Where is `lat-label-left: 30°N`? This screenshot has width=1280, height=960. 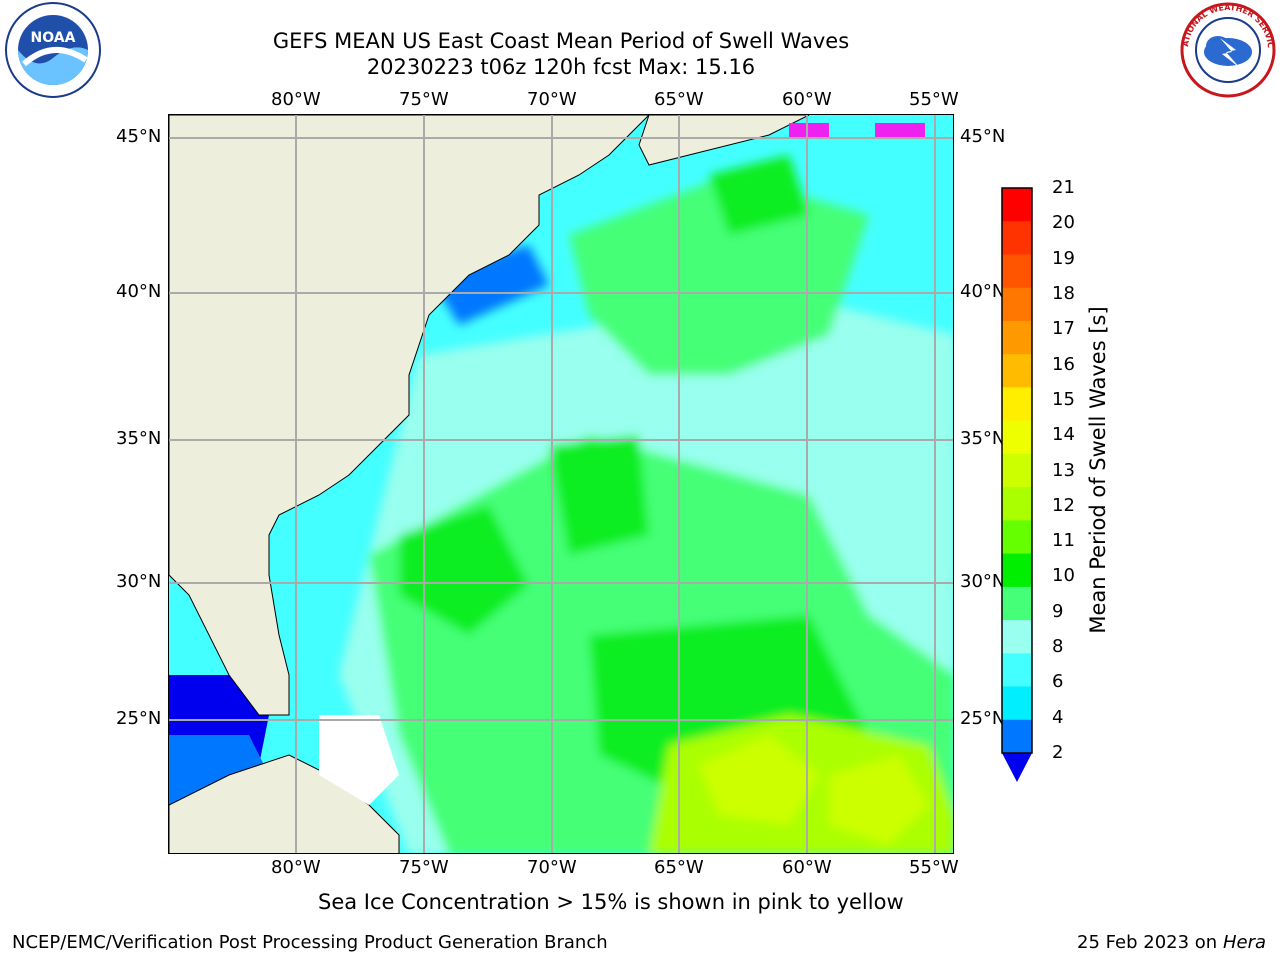
lat-label-left: 30°N is located at coordinates (139, 581).